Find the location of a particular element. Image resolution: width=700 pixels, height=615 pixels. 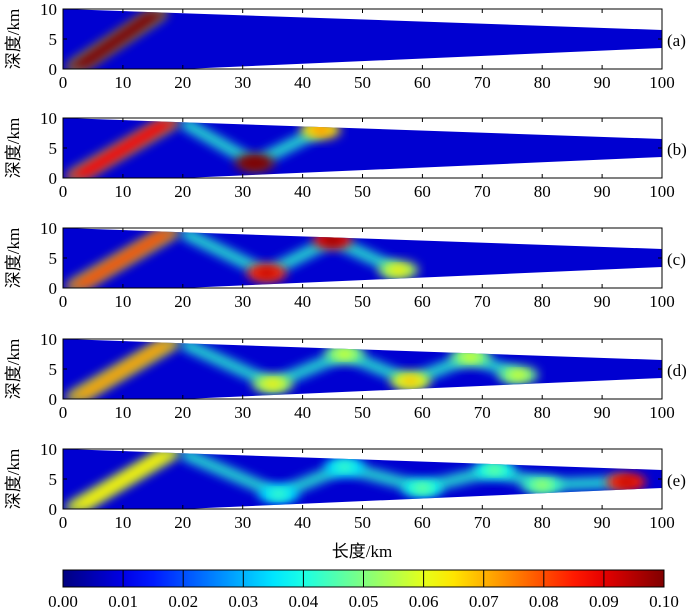

panel: 0 10 20 30 40 50 60 70 80 90 100 0 5 10 深度/km (d) is located at coordinates (345, 376).